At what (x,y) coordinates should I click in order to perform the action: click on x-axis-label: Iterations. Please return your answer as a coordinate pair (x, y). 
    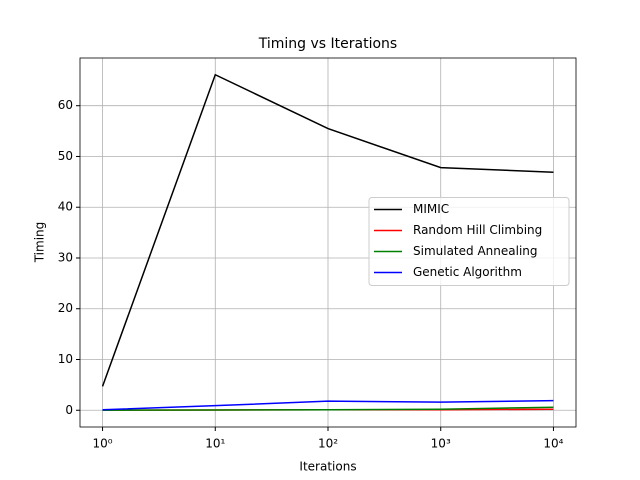
    Looking at the image, I should click on (327, 467).